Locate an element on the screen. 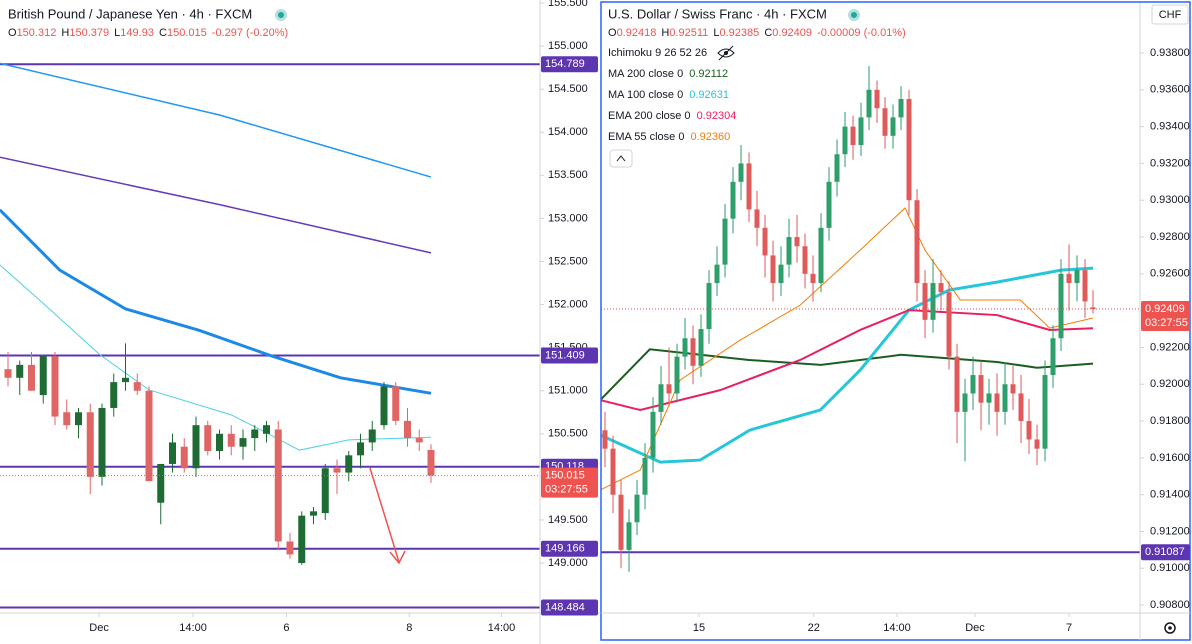 The height and width of the screenshot is (644, 1192). level-label: 154.789 is located at coordinates (565, 64).